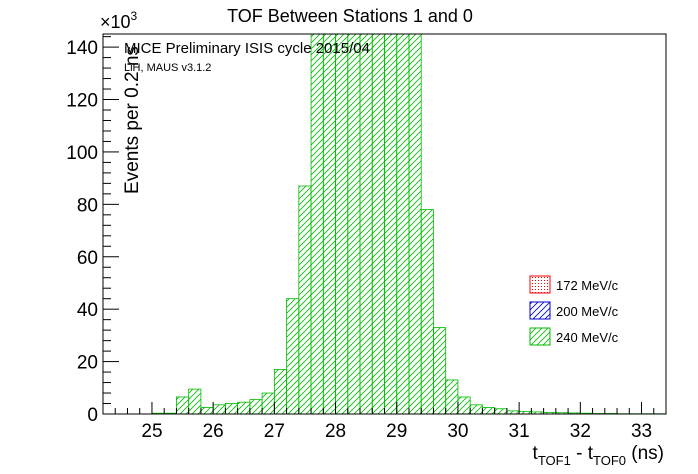 The height and width of the screenshot is (474, 698). I want to click on chart-title: TOF Between Stations 1 and 0, so click(350, 16).